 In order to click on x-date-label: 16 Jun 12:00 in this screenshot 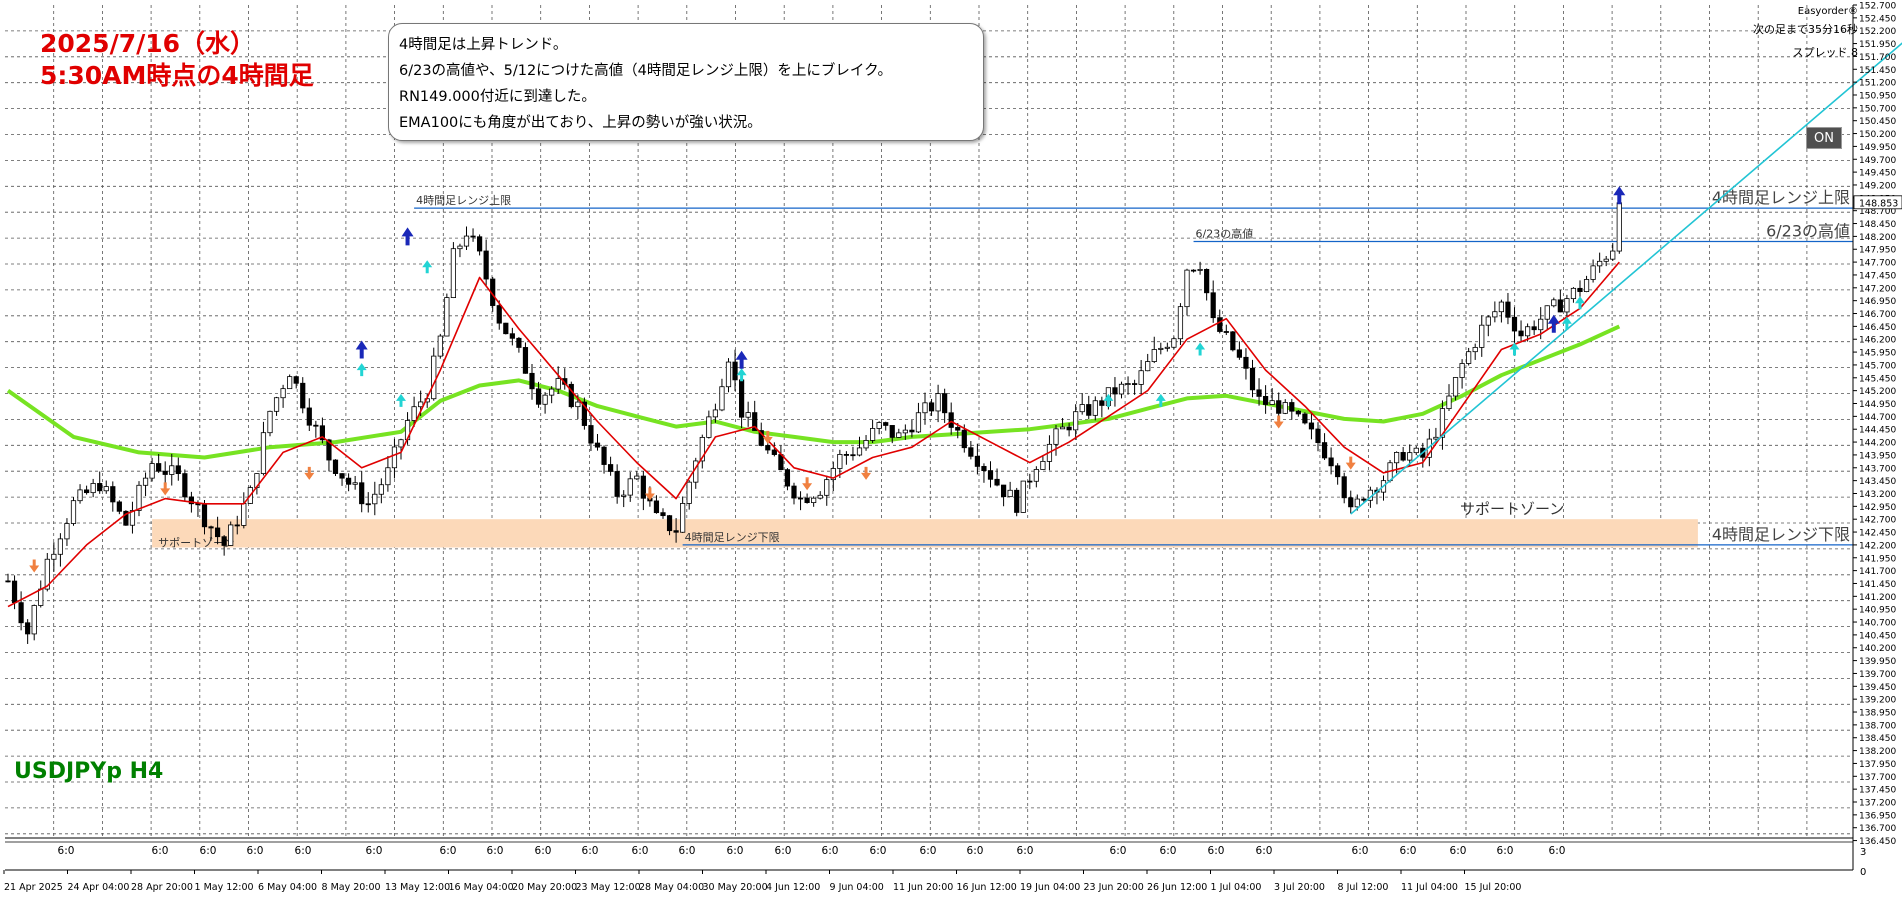, I will do `click(987, 887)`.